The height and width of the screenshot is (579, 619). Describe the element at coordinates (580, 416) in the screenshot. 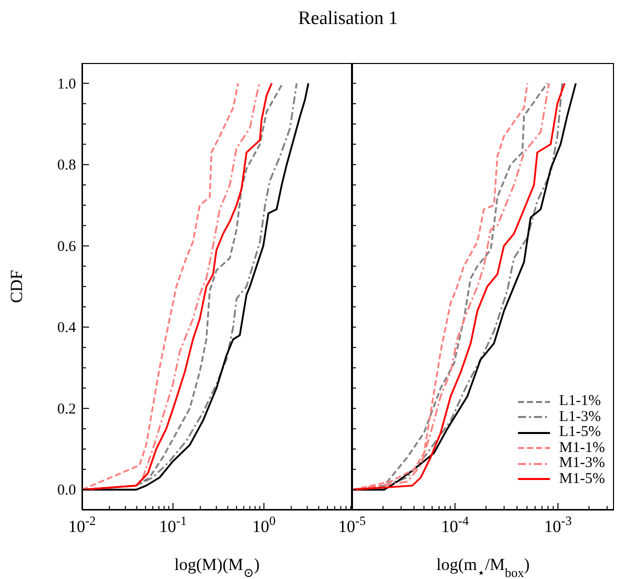

I see `legend-label: L1-3%` at that location.